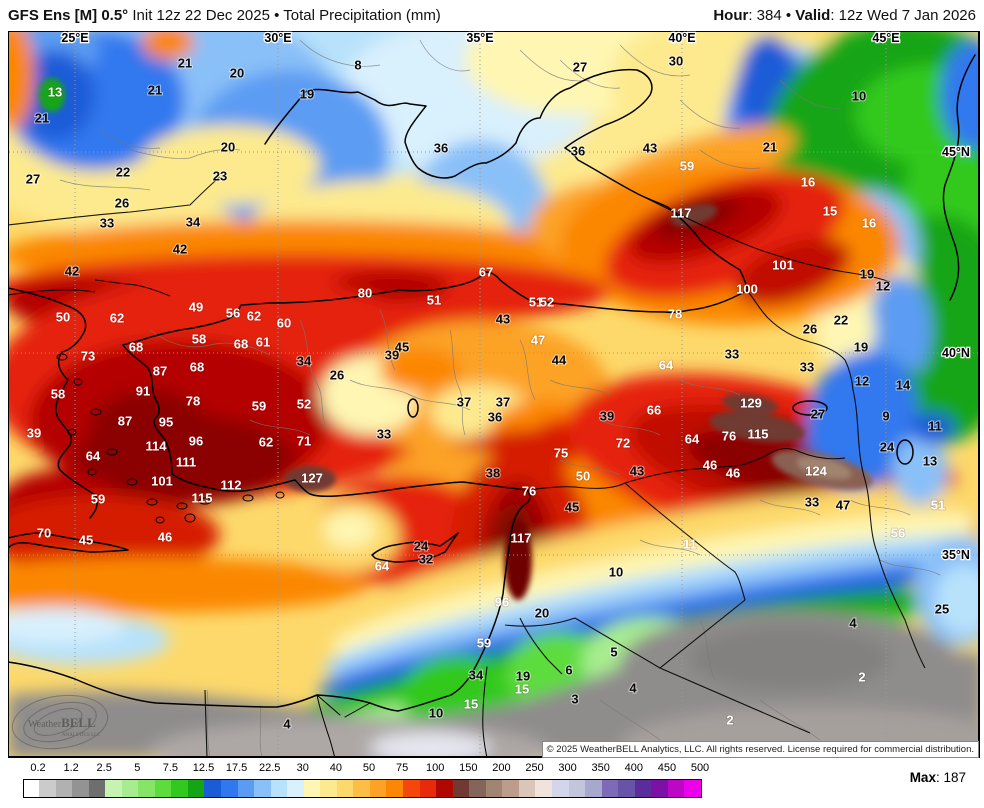 The height and width of the screenshot is (808, 984). What do you see at coordinates (580, 67) in the screenshot?
I see `station-value: 27` at bounding box center [580, 67].